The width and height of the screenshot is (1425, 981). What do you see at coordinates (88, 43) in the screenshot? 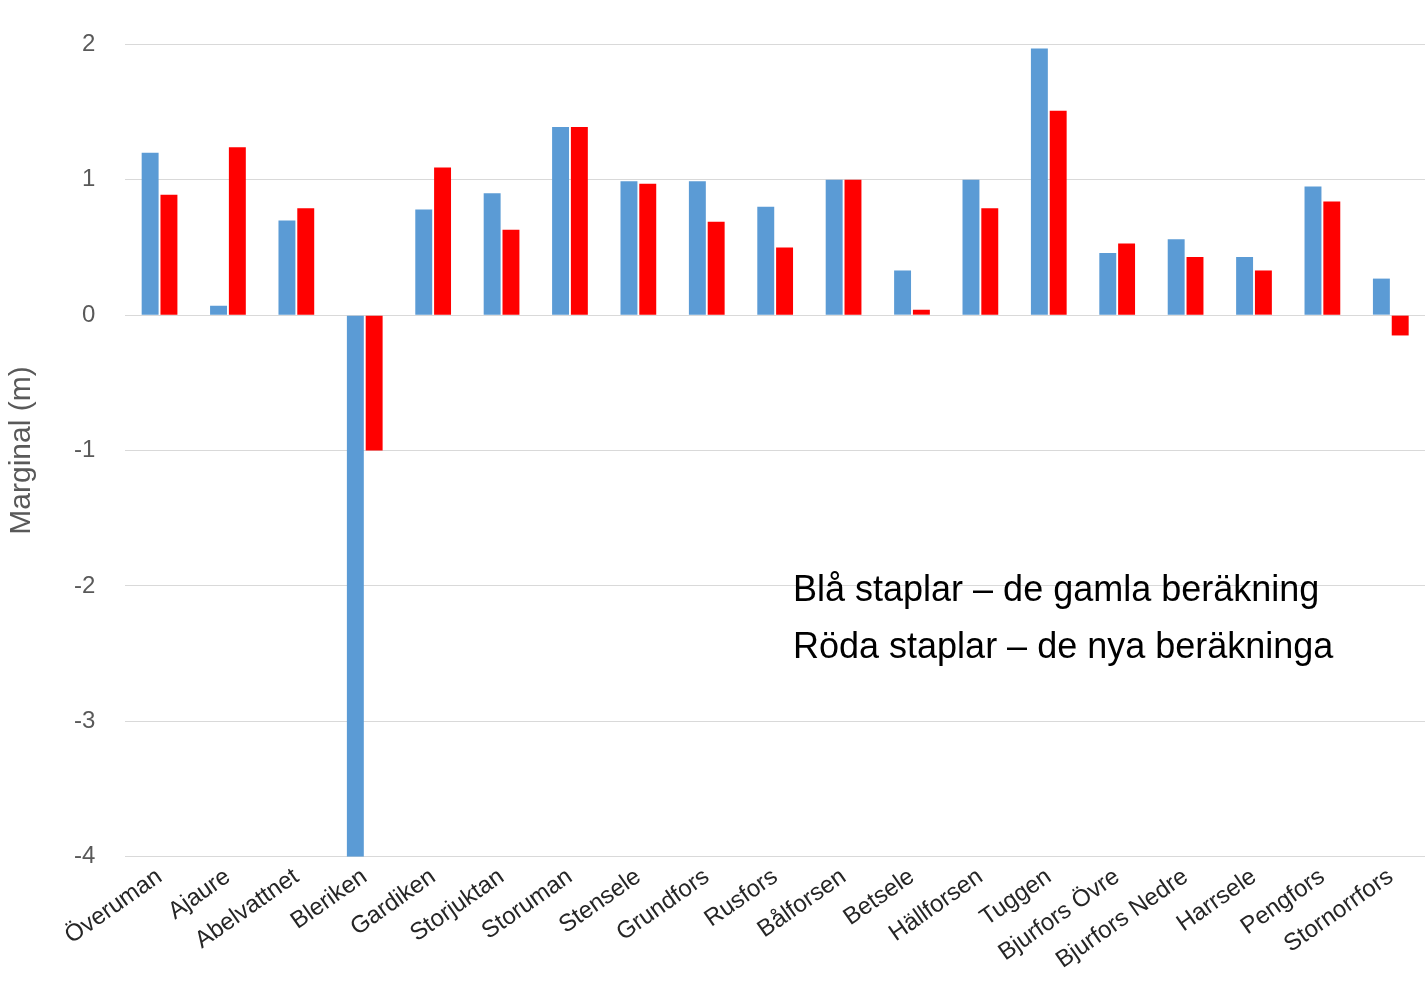
I see `y-tick-label: 2` at bounding box center [88, 43].